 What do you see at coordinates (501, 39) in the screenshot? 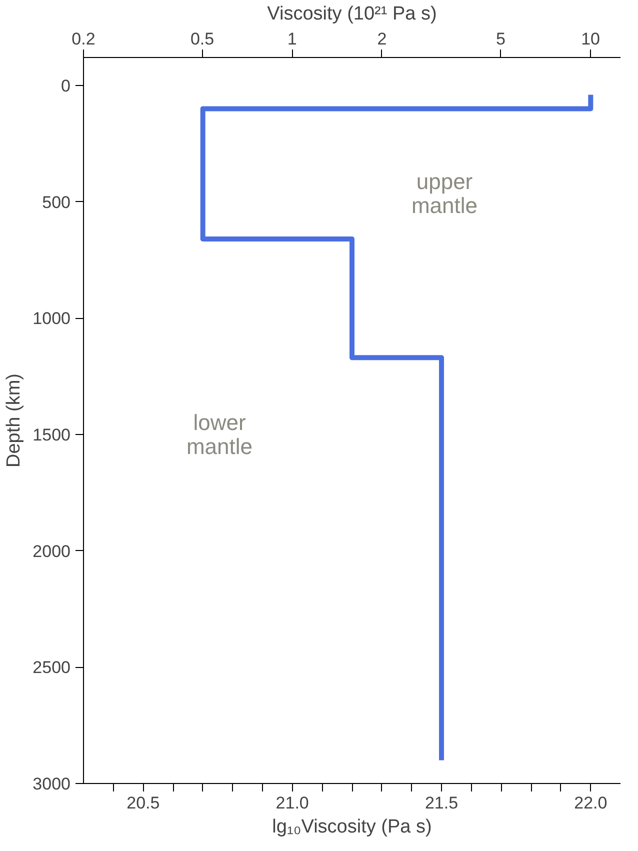
I see `x2-tick-label: 5` at bounding box center [501, 39].